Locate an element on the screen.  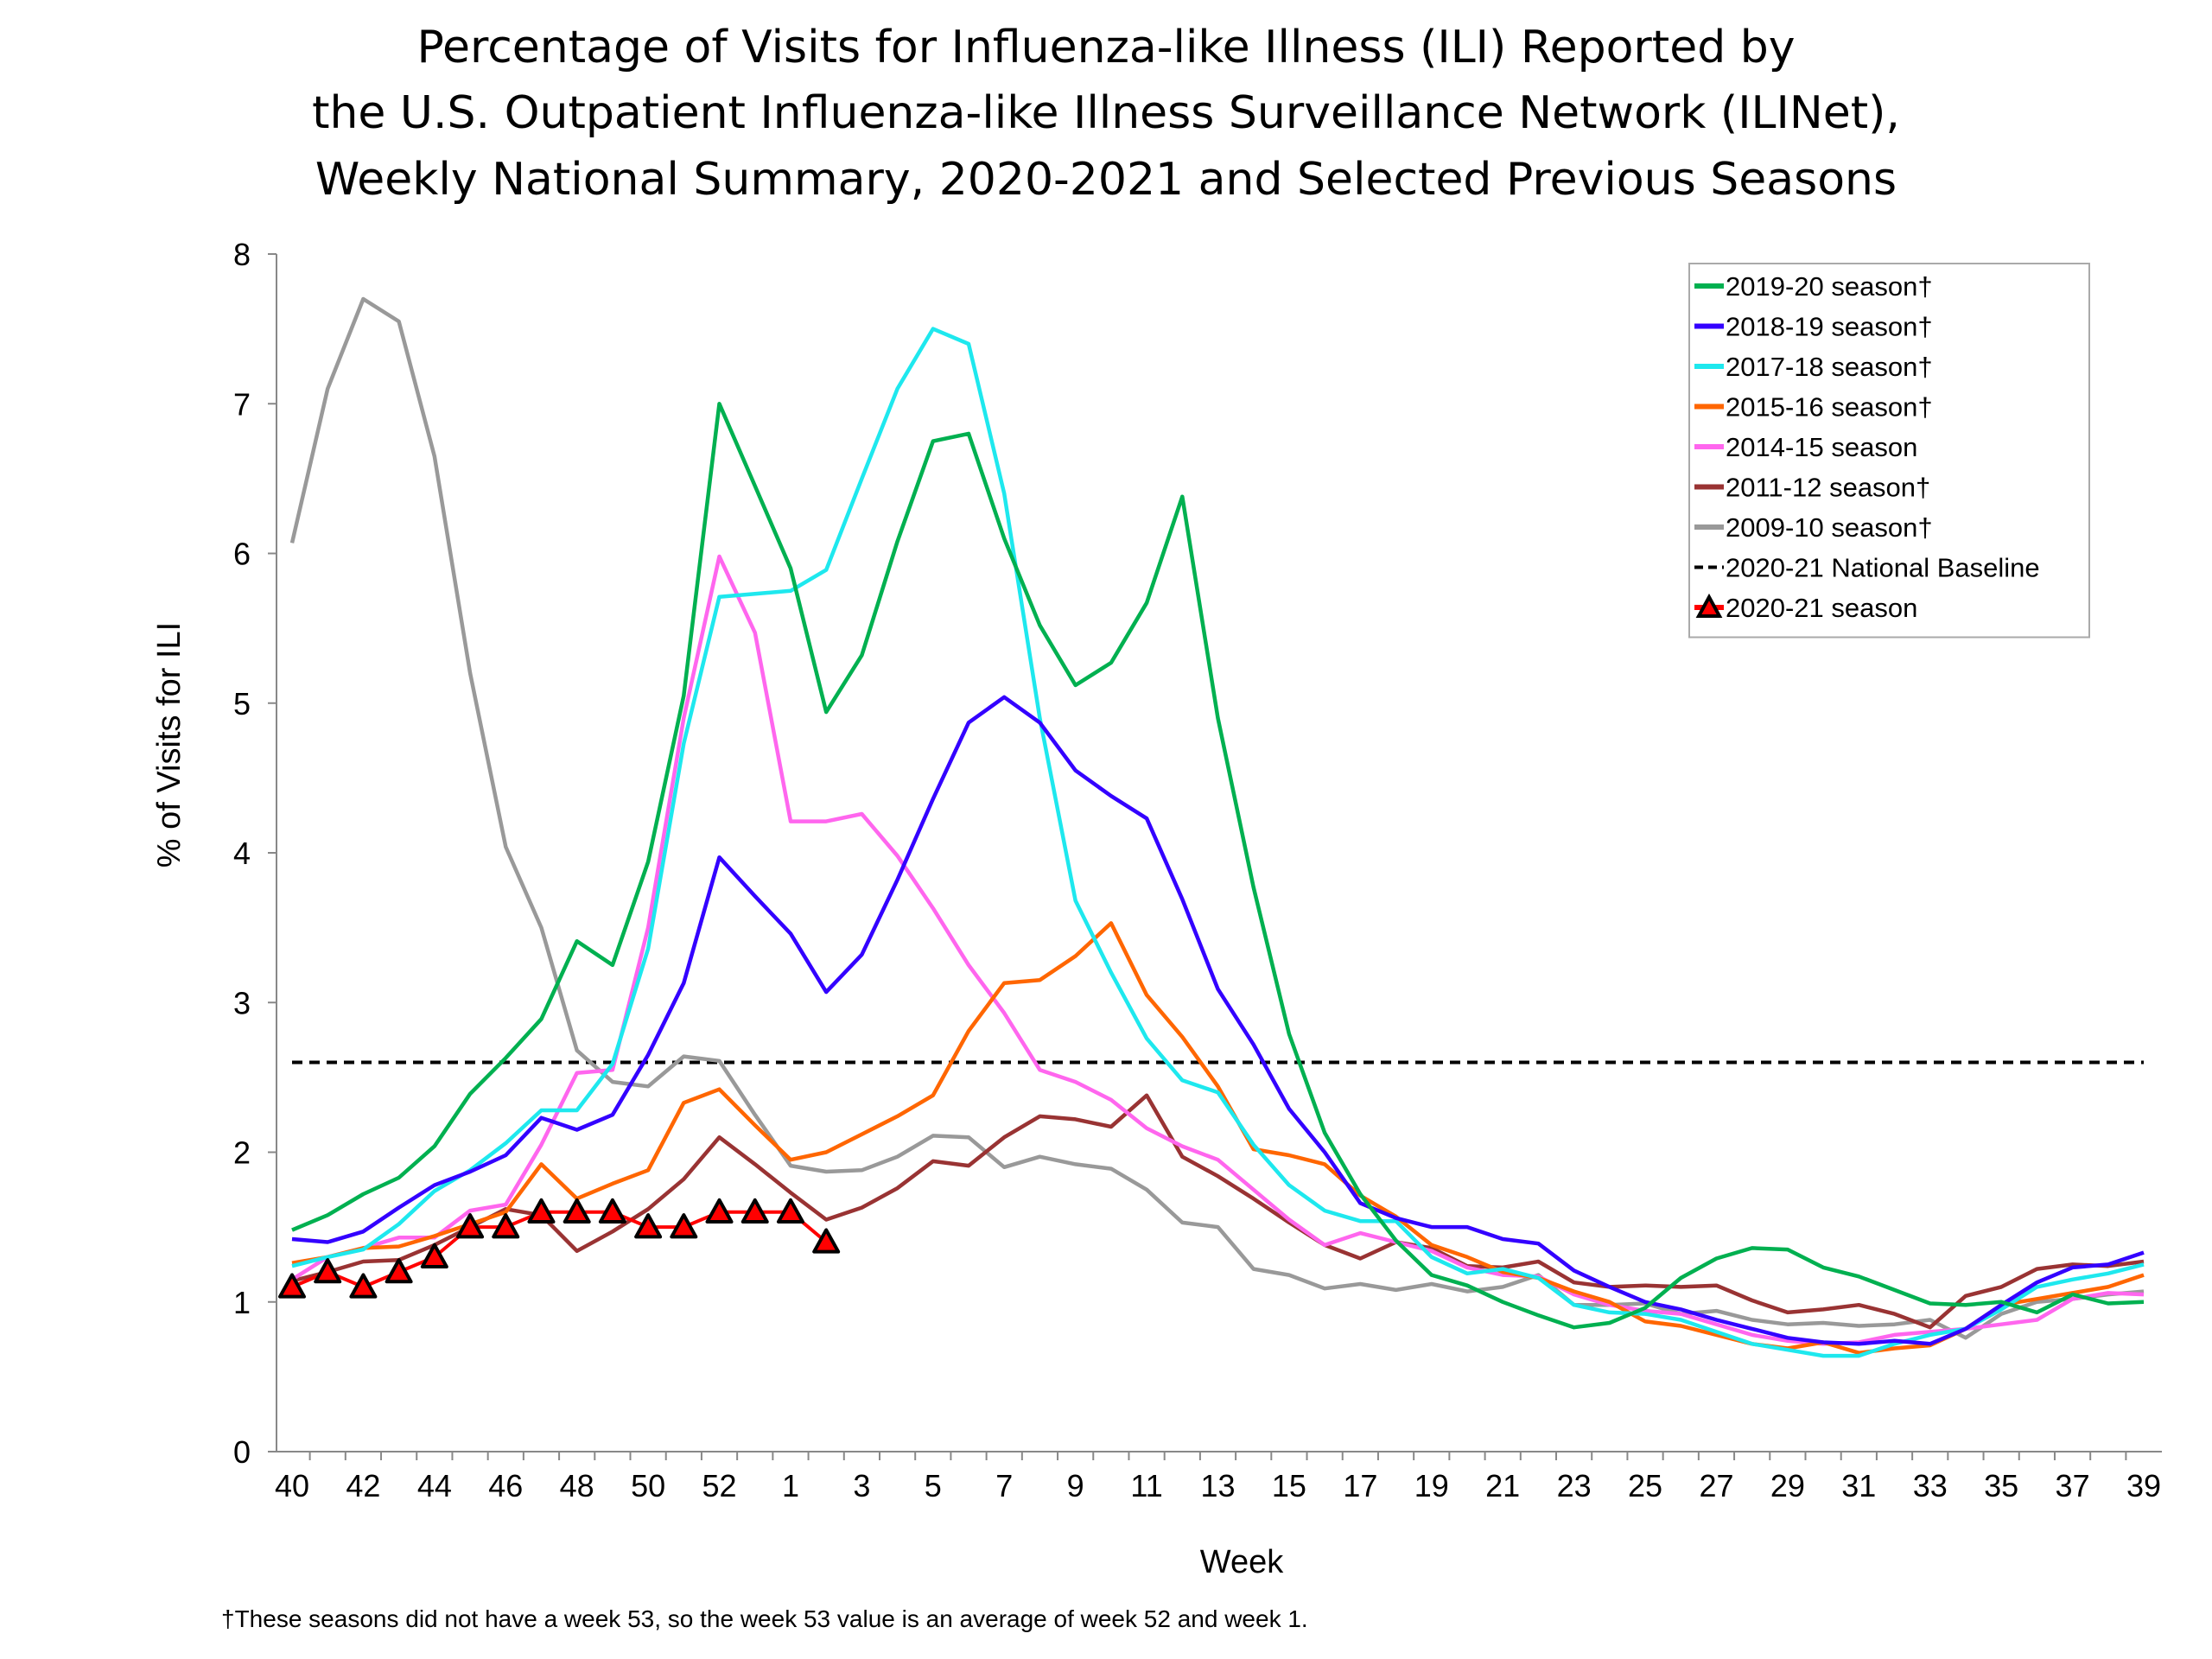
y-tick-label: 2 is located at coordinates (242, 1153).